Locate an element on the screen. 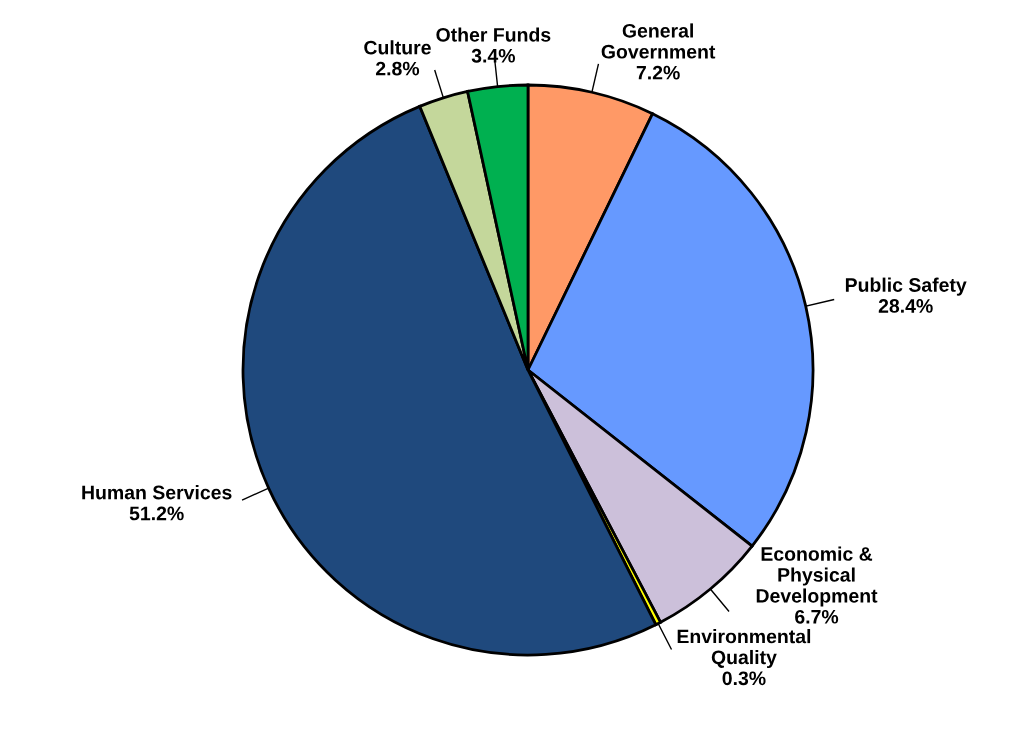 The width and height of the screenshot is (1019, 729). data-label: 0.3% is located at coordinates (744, 678).